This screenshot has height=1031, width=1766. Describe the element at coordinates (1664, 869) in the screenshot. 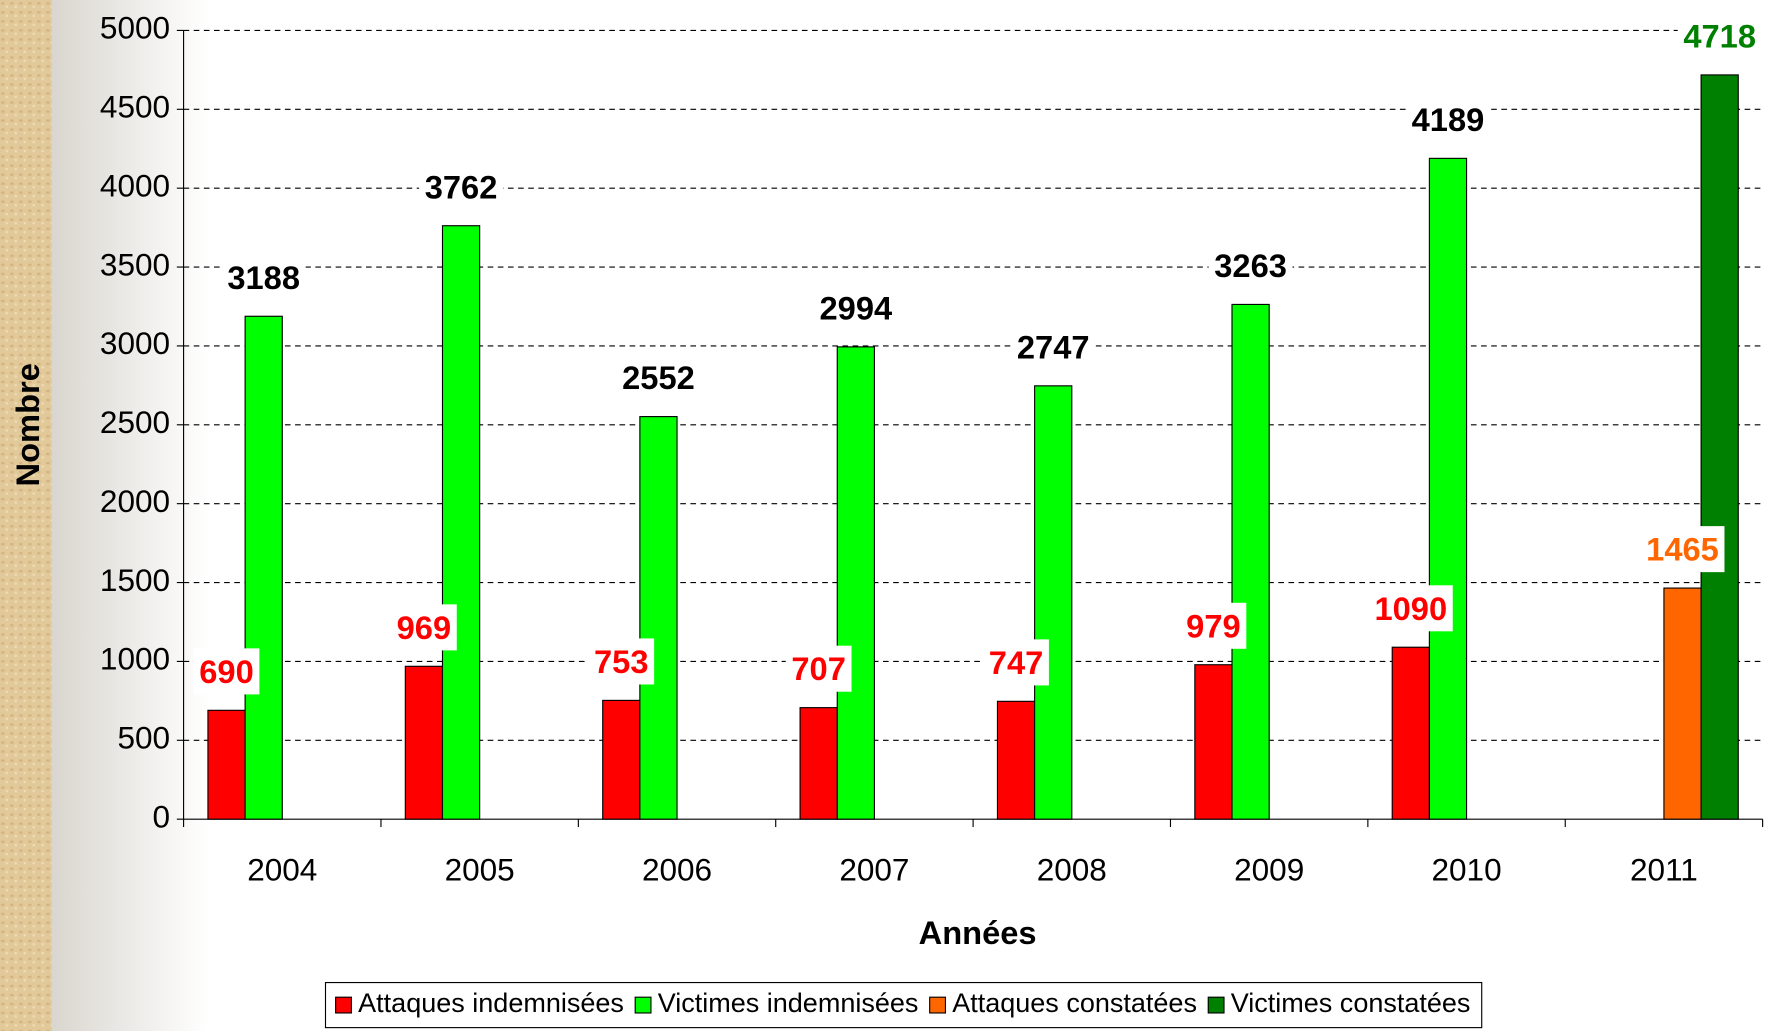

I see `x-tick-label: 2011` at that location.